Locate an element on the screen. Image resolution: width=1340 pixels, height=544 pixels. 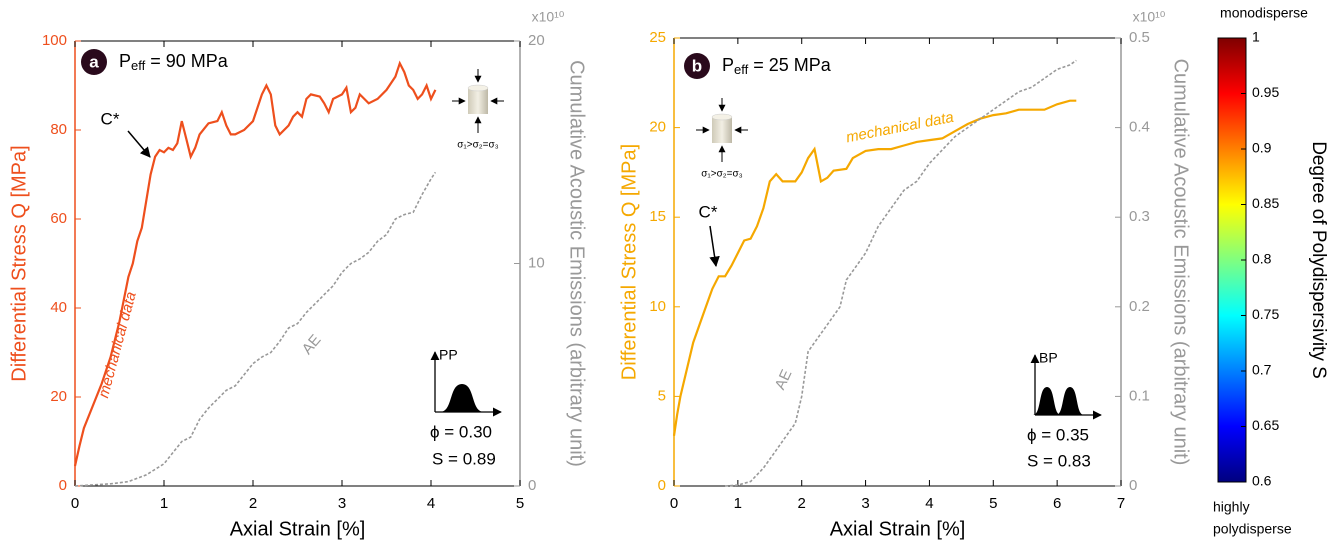
y-tick-label: 10 is located at coordinates (657, 306).